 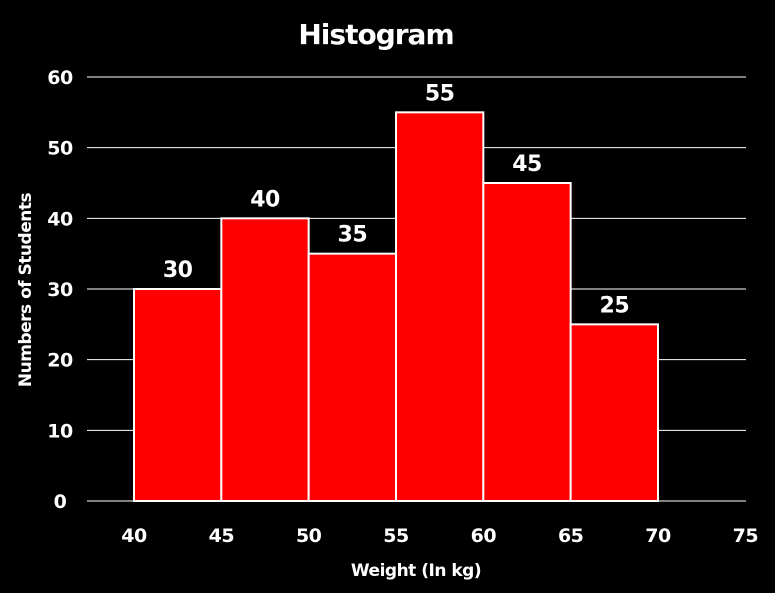 I want to click on y-tick-label: 60, so click(x=60, y=78).